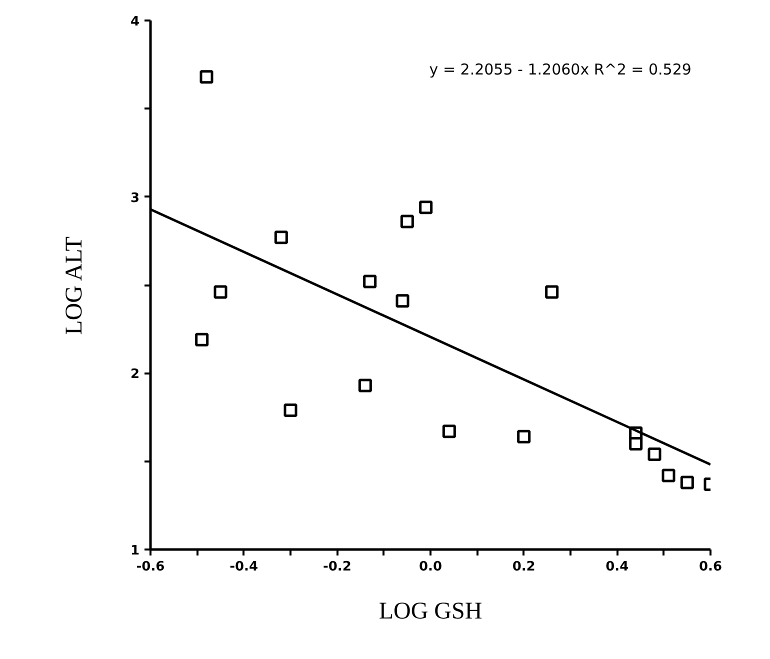 Image resolution: width=770 pixels, height=659 pixels. What do you see at coordinates (430, 611) in the screenshot?
I see `x-axis-title: LOG GSH` at bounding box center [430, 611].